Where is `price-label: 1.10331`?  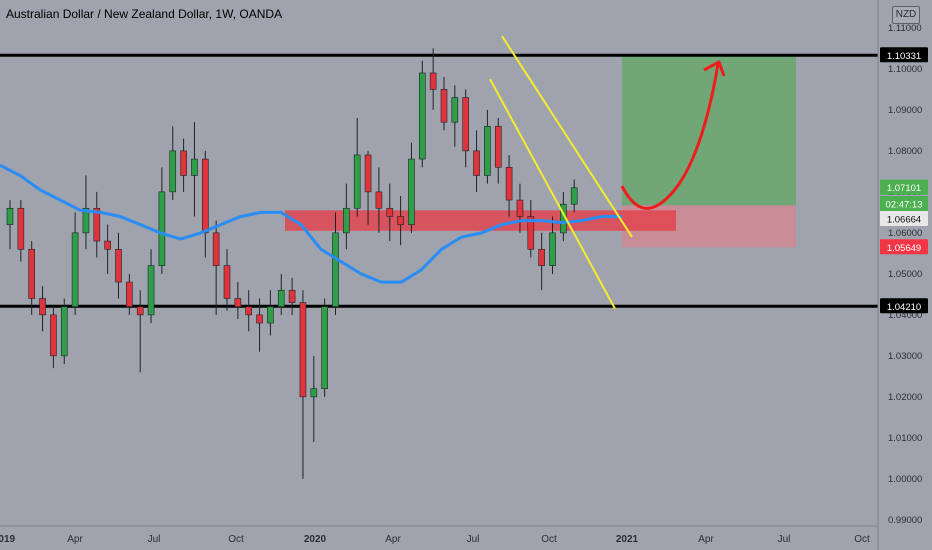 price-label: 1.10331 is located at coordinates (904, 56).